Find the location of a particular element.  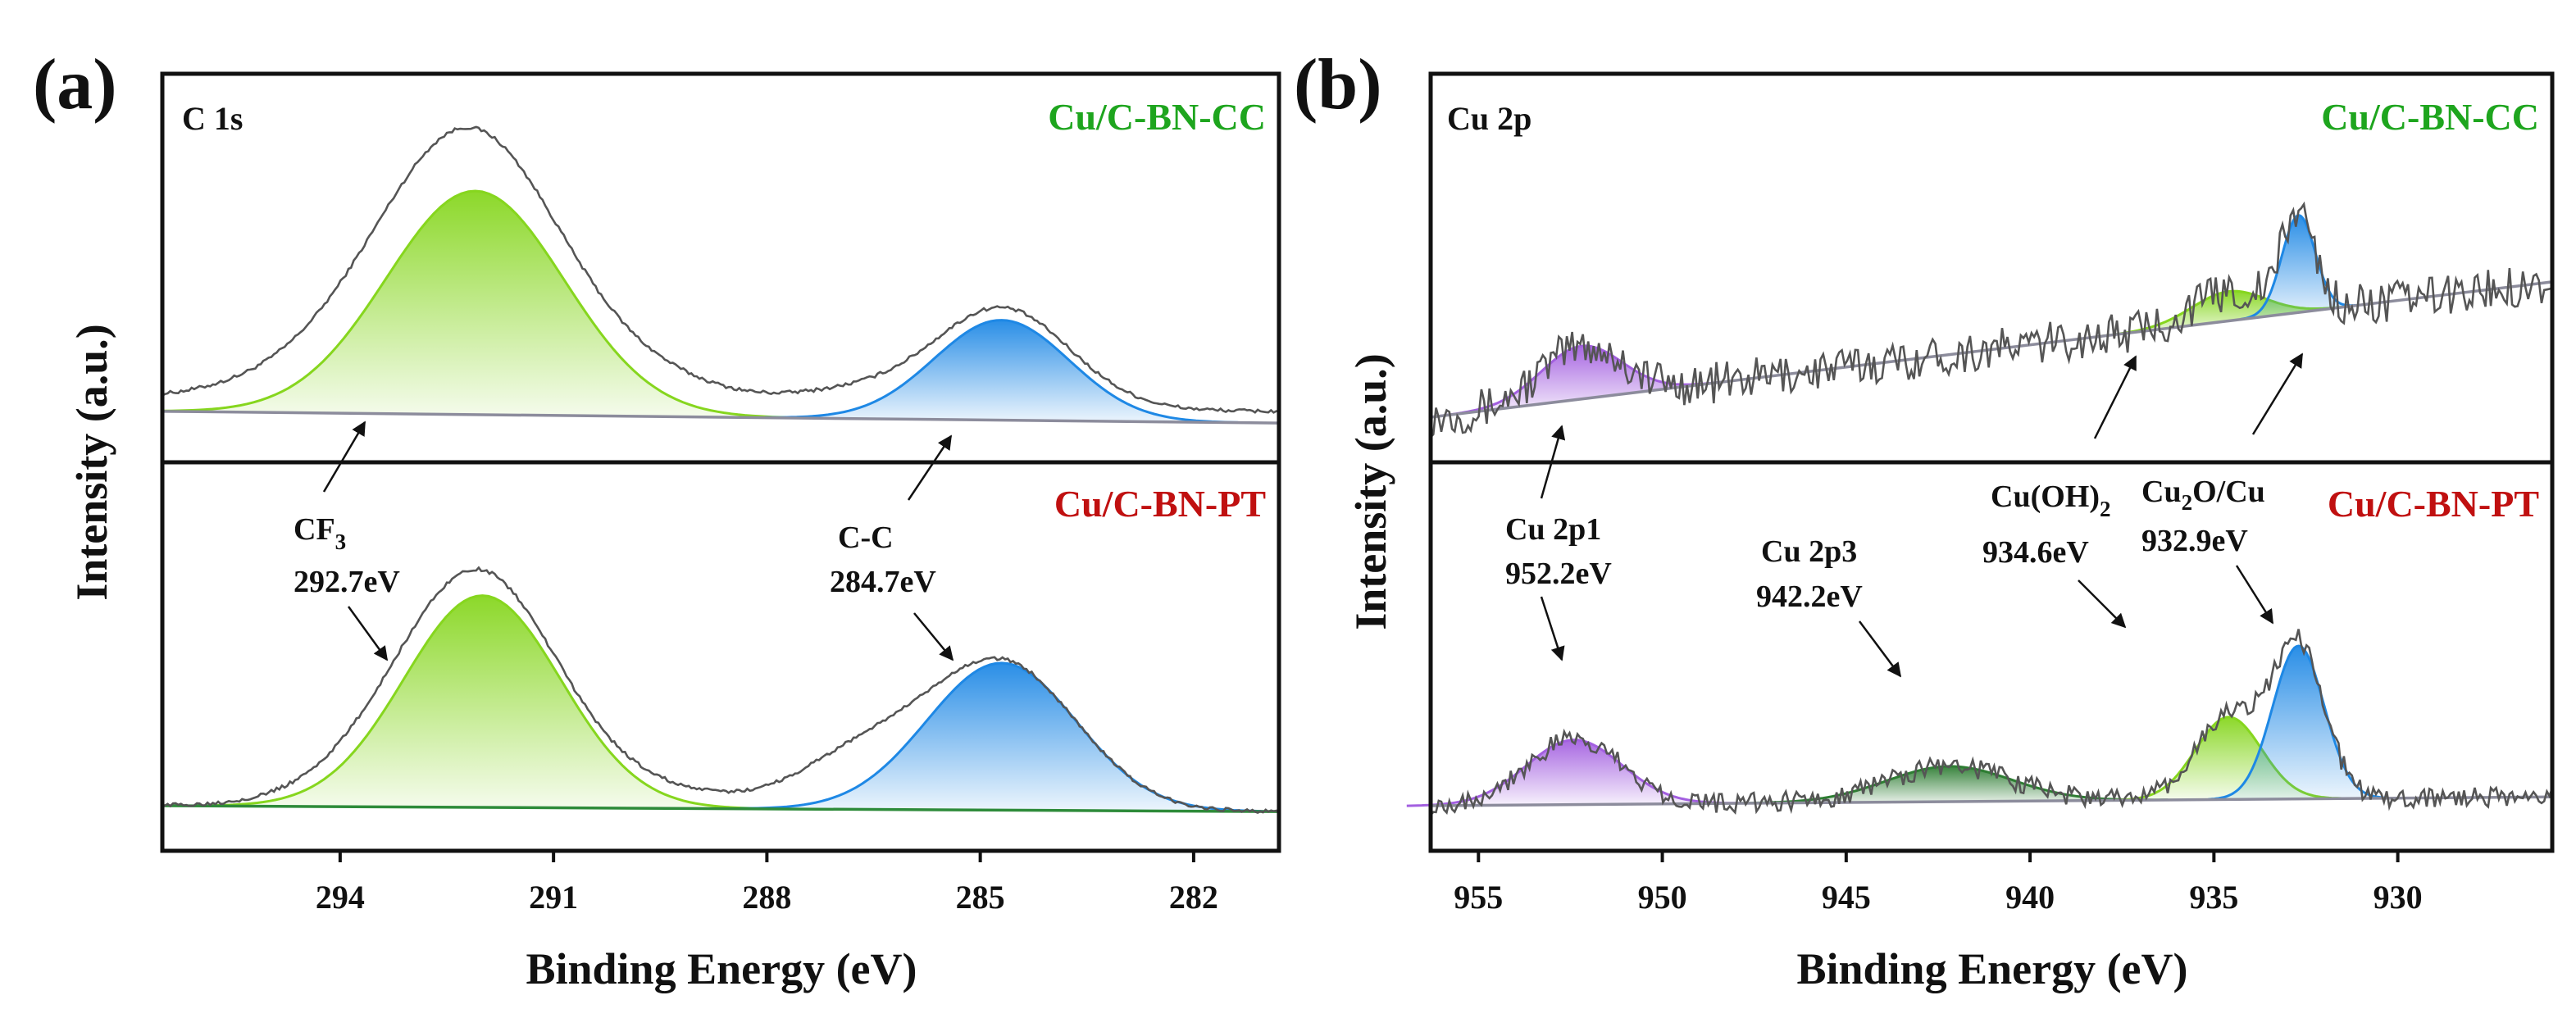

panel-a-top-curves is located at coordinates (721, 275).